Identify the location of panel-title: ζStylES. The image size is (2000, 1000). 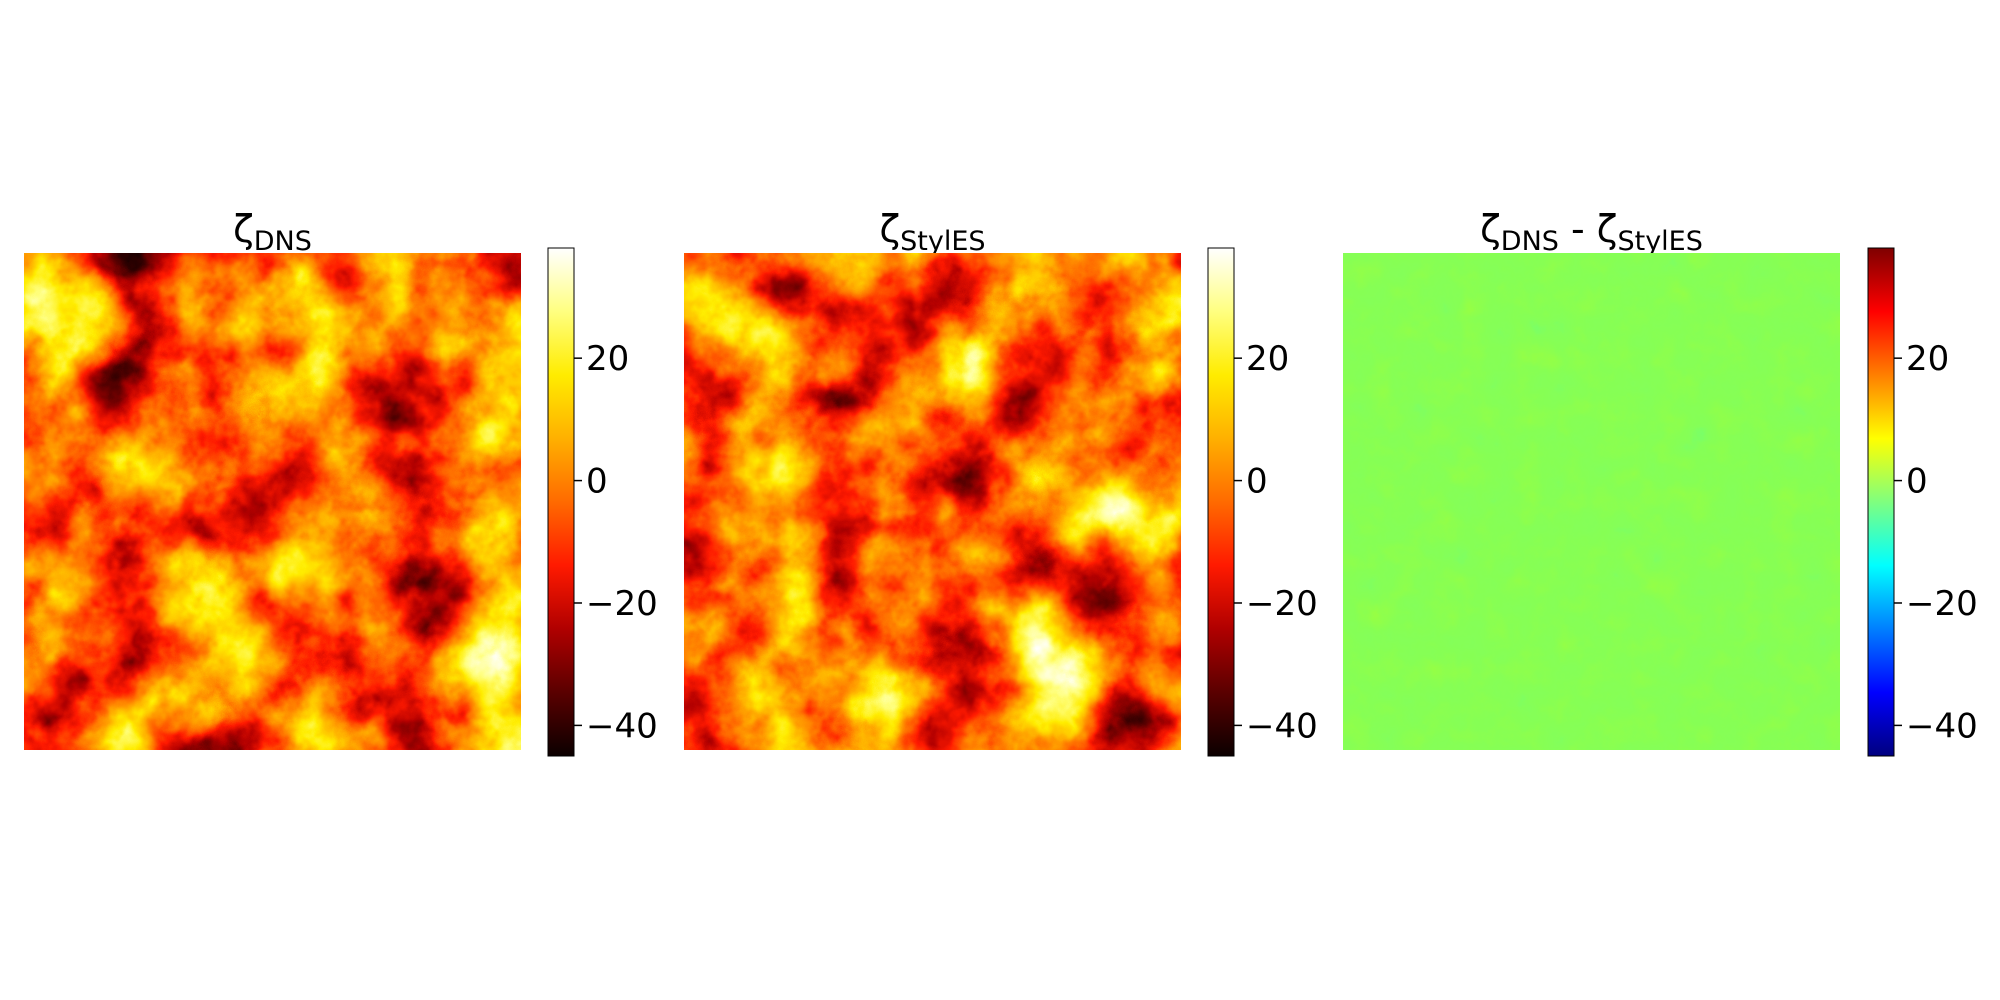
(932, 232).